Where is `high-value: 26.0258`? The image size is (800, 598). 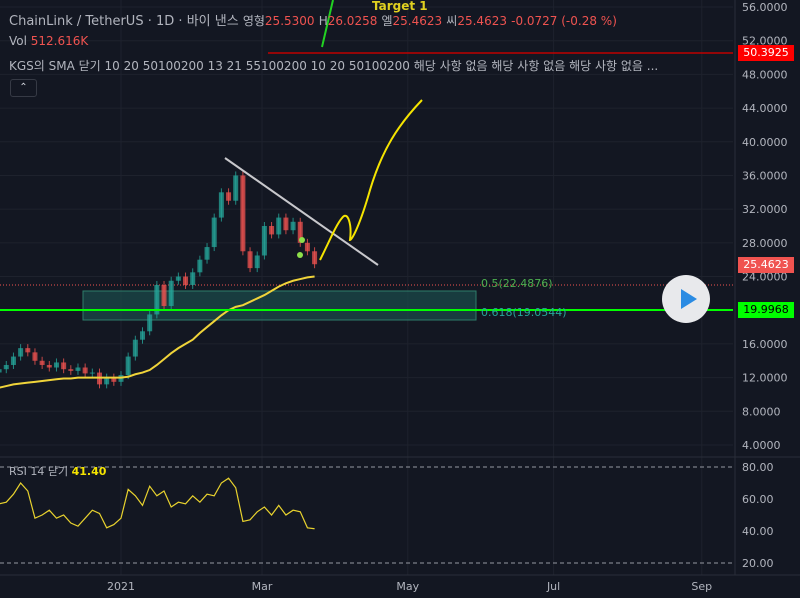
high-value: 26.0258 is located at coordinates (352, 21).